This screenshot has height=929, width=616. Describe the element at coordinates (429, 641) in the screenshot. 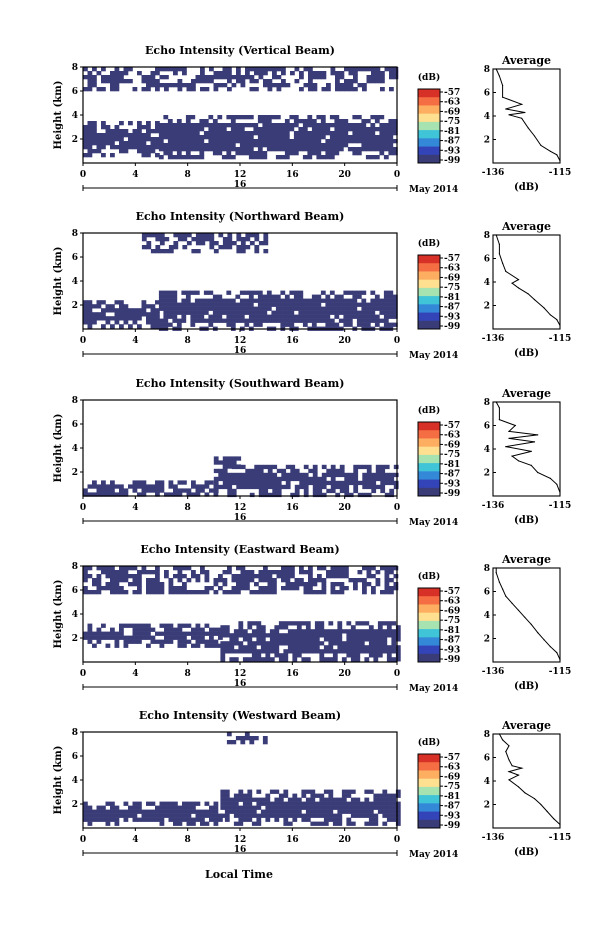

I see `colorbar-segment` at that location.